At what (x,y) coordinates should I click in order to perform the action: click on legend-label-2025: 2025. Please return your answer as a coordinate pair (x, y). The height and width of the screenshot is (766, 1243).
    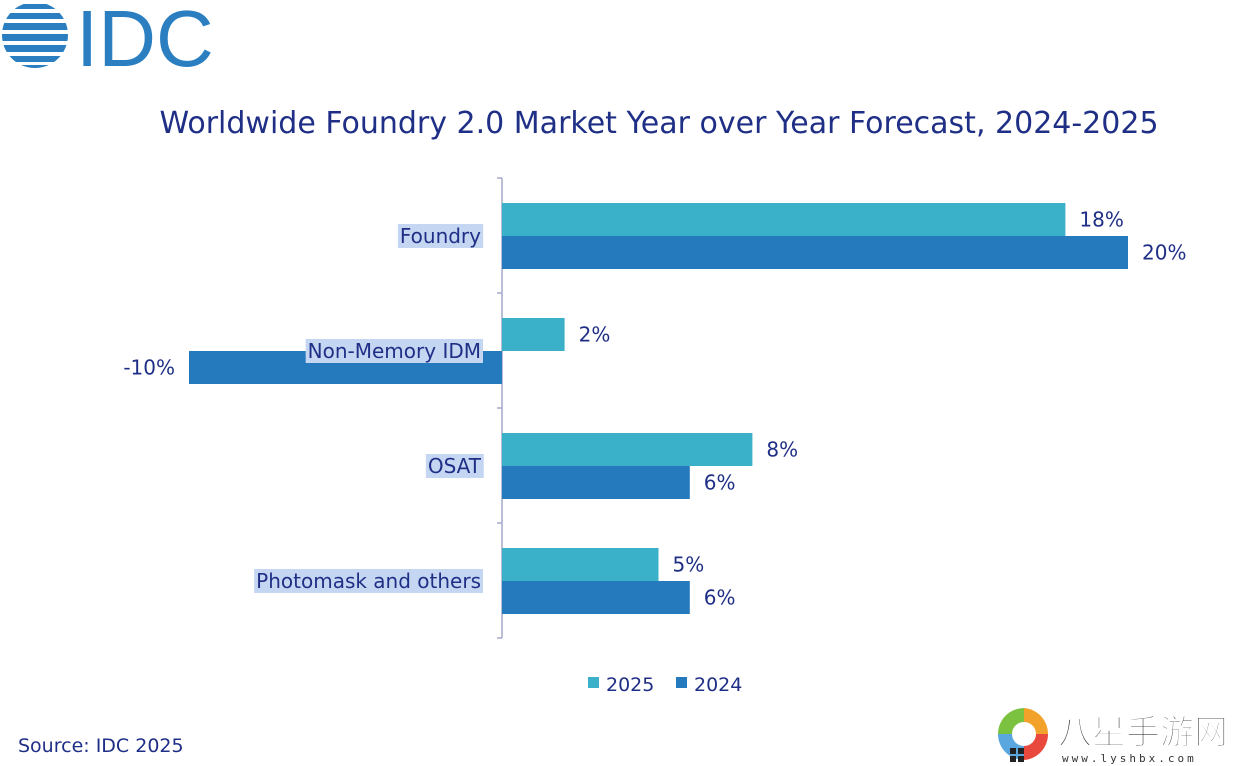
    Looking at the image, I should click on (630, 685).